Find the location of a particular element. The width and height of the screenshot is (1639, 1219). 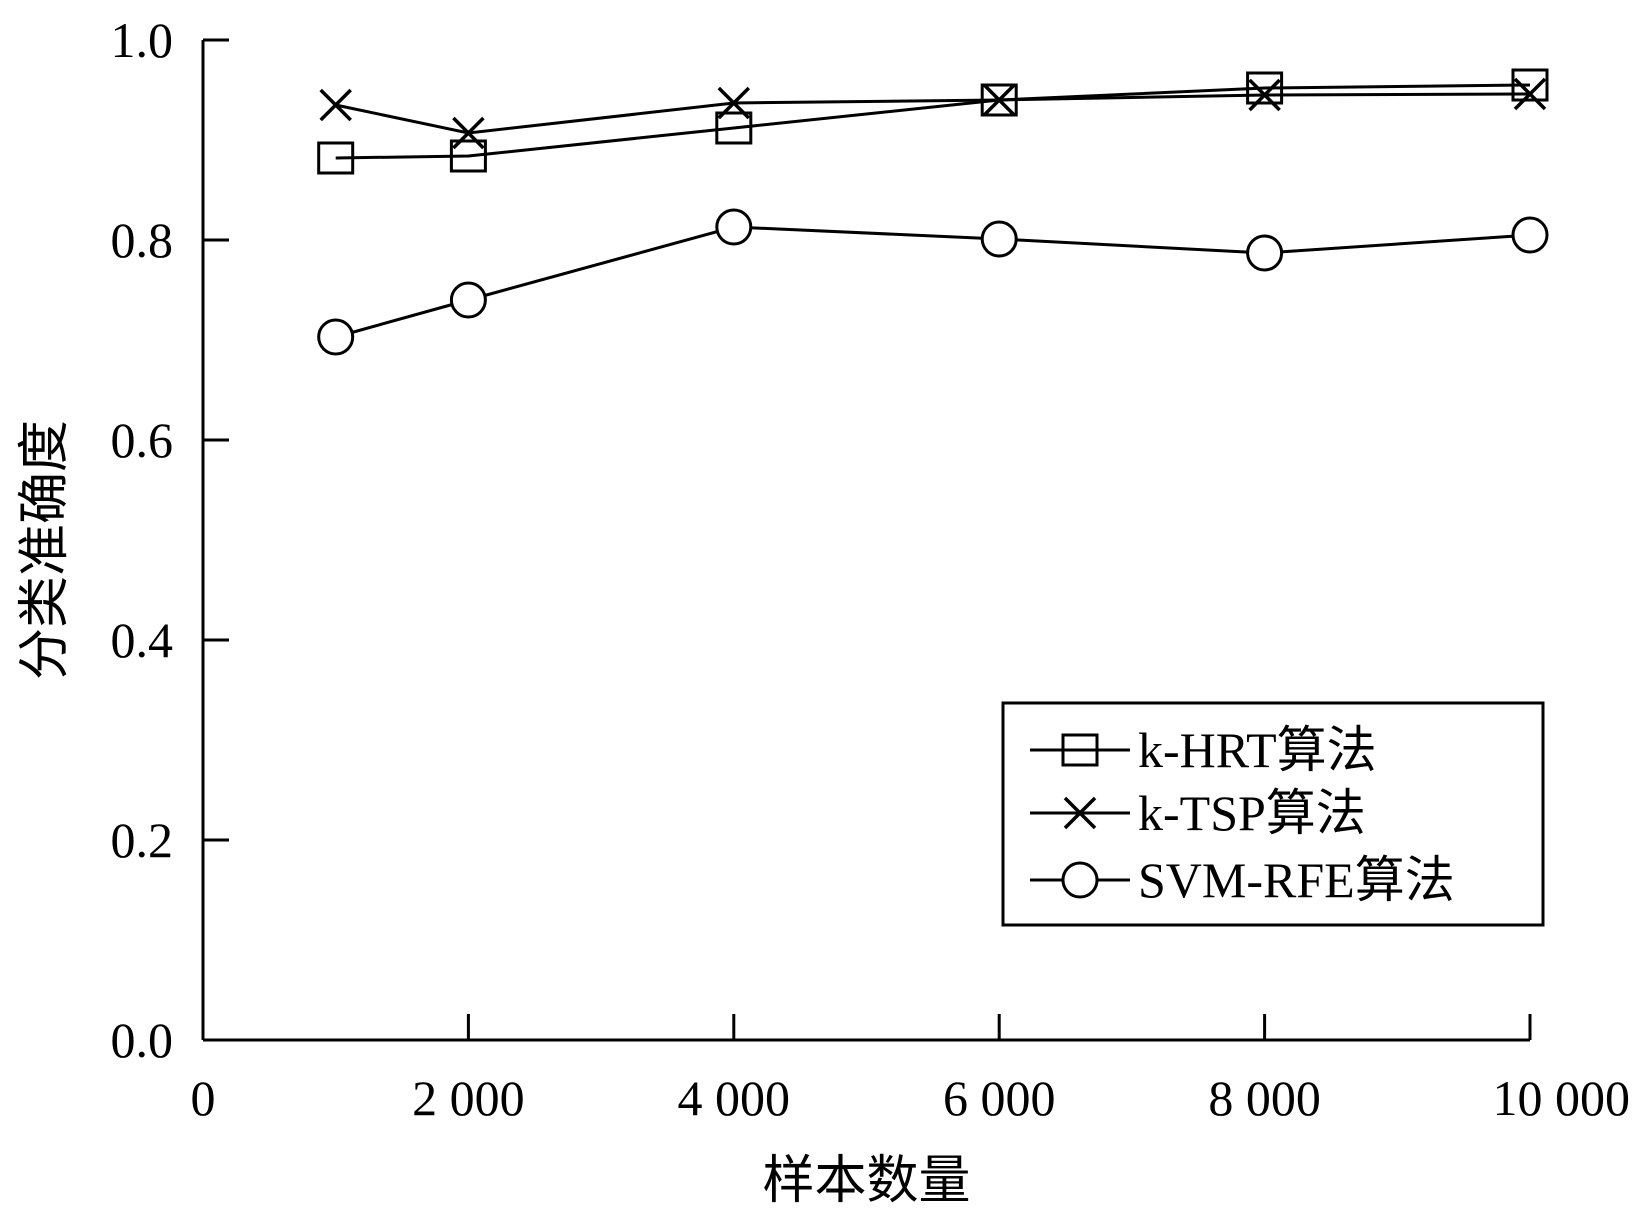

legend-entry: k-TSP算法 is located at coordinates (1198, 813).